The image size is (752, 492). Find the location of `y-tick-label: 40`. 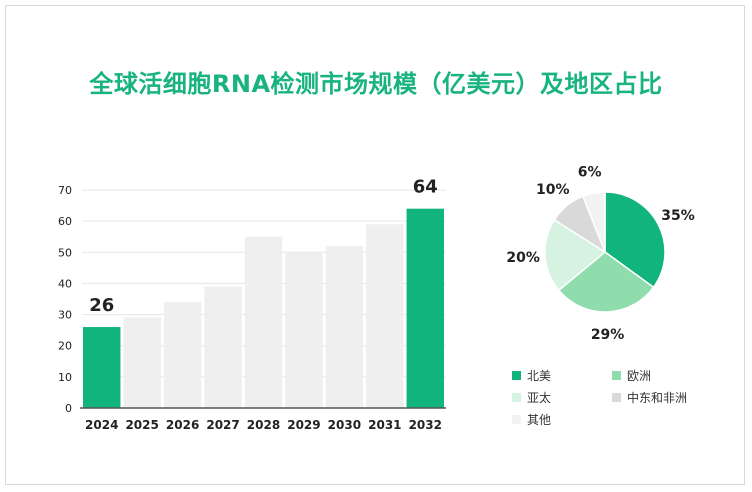

y-tick-label: 40 is located at coordinates (65, 283).